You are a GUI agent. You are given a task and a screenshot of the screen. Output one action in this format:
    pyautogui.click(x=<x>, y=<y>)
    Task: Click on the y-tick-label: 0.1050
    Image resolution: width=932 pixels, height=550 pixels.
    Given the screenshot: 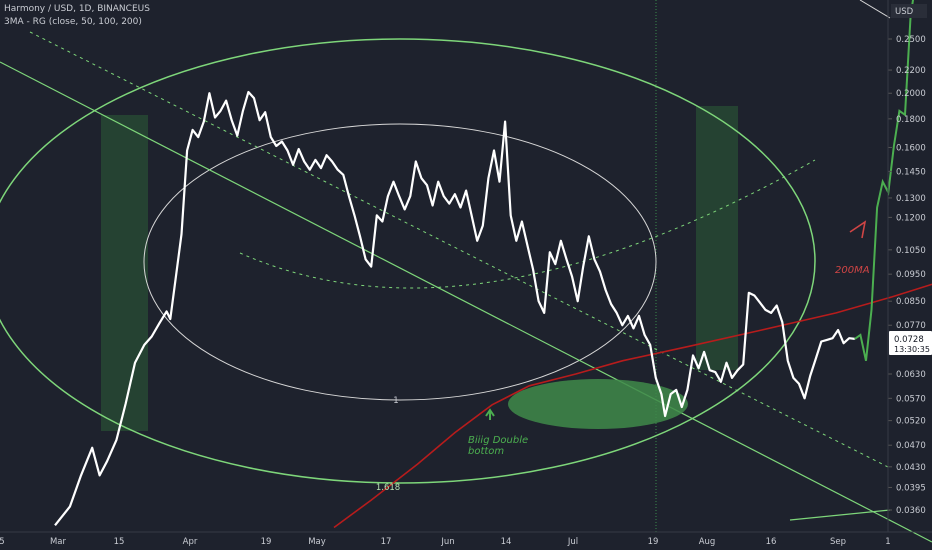 What is the action you would take?
    pyautogui.click(x=911, y=251)
    